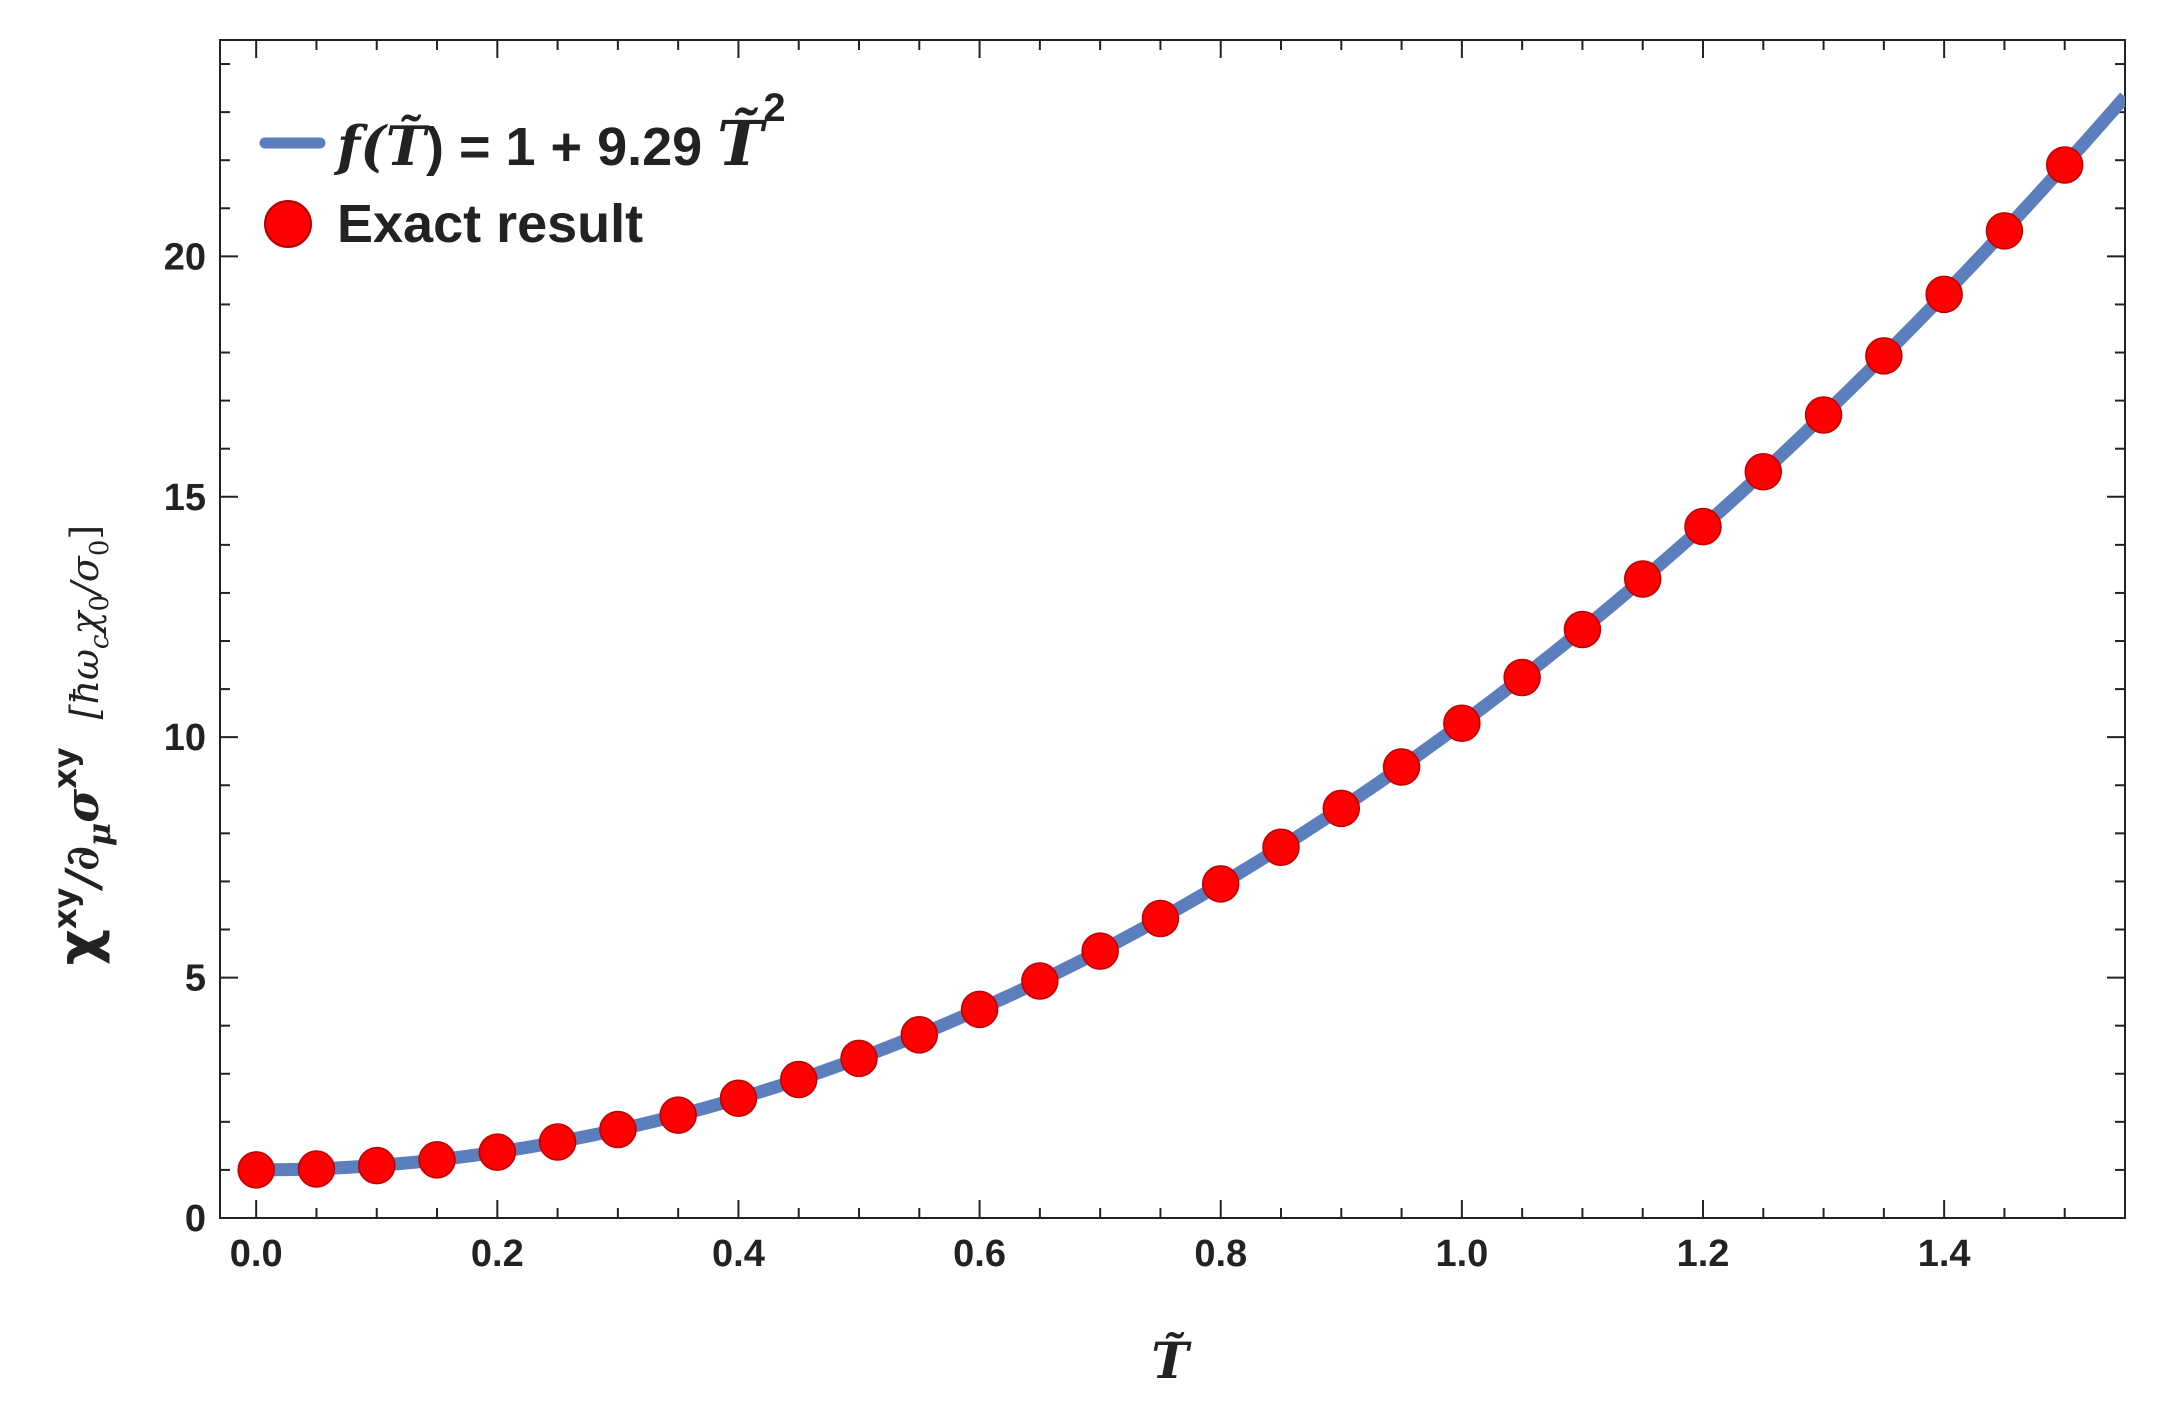 This screenshot has height=1406, width=2160. What do you see at coordinates (288, 224) in the screenshot?
I see `legend-marker-swatch` at bounding box center [288, 224].